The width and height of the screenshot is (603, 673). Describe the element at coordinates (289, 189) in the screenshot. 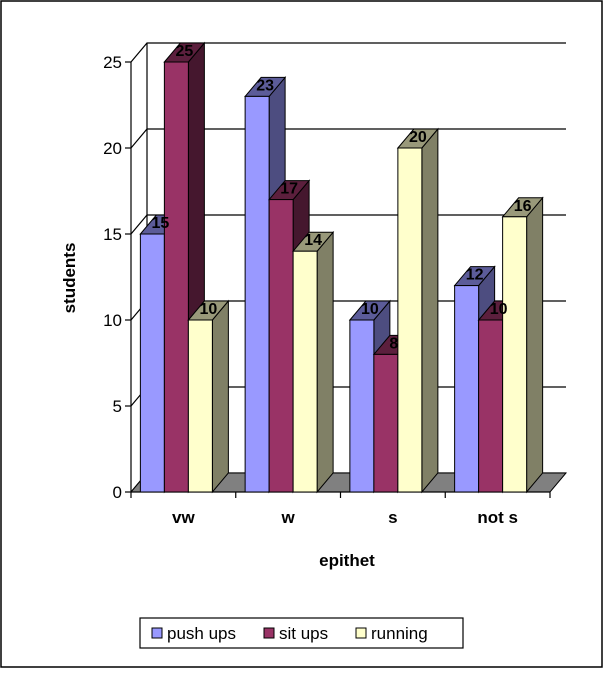

I see `data-label: 17` at that location.